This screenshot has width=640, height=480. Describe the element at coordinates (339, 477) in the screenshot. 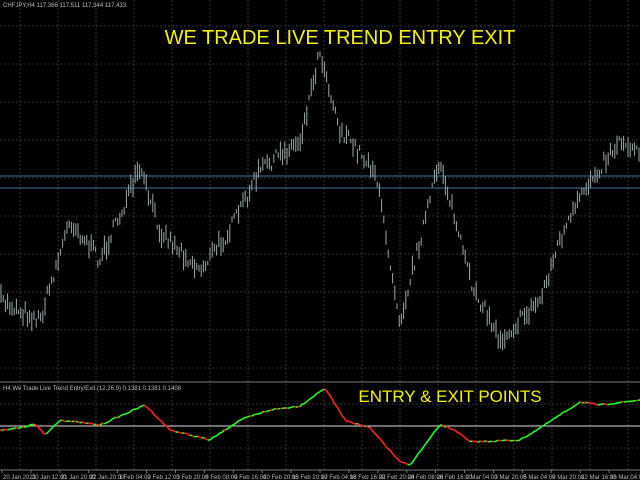

I see `x-tick-label: 17 Feb 04:00` at that location.